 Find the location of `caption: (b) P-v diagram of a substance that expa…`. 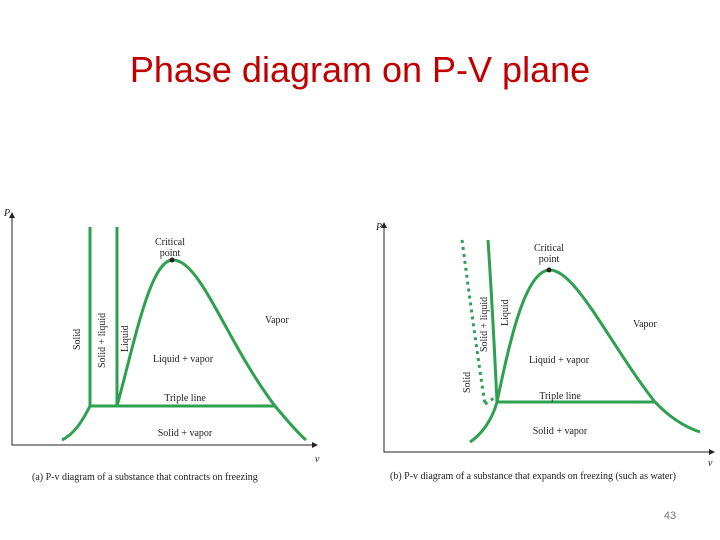

caption: (b) P-v diagram of a substance that expa… is located at coordinates (533, 476).